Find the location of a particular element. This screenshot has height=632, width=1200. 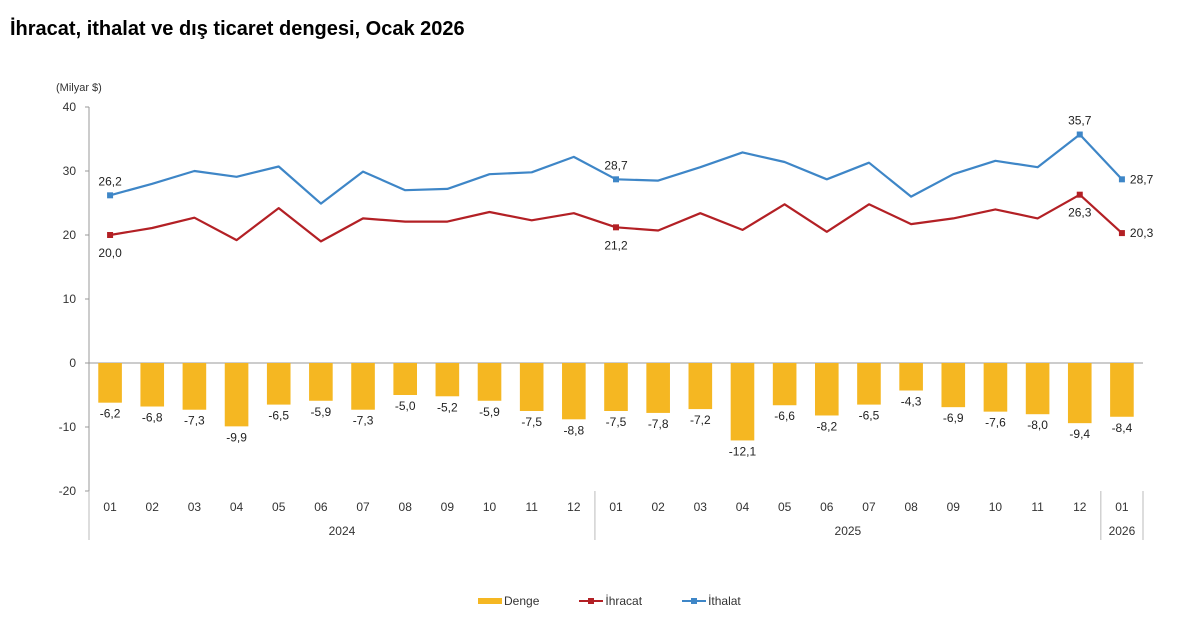

denge-bar-label: -5,9 is located at coordinates (489, 412).